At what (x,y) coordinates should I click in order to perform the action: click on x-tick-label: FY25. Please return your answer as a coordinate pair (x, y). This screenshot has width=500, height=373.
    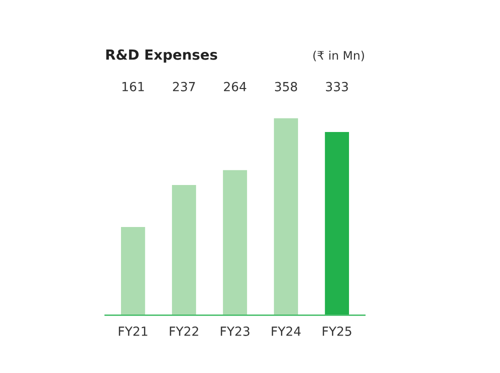
    Looking at the image, I should click on (337, 331).